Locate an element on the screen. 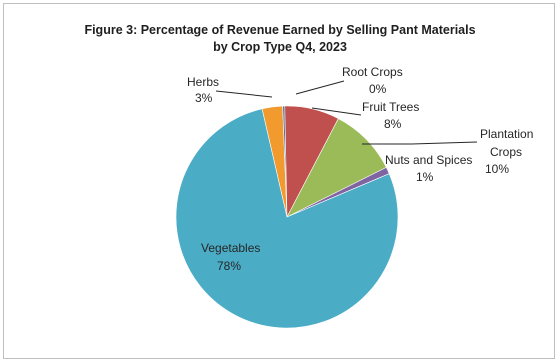 The image size is (560, 362). leader-line-herbs is located at coordinates (244, 94).